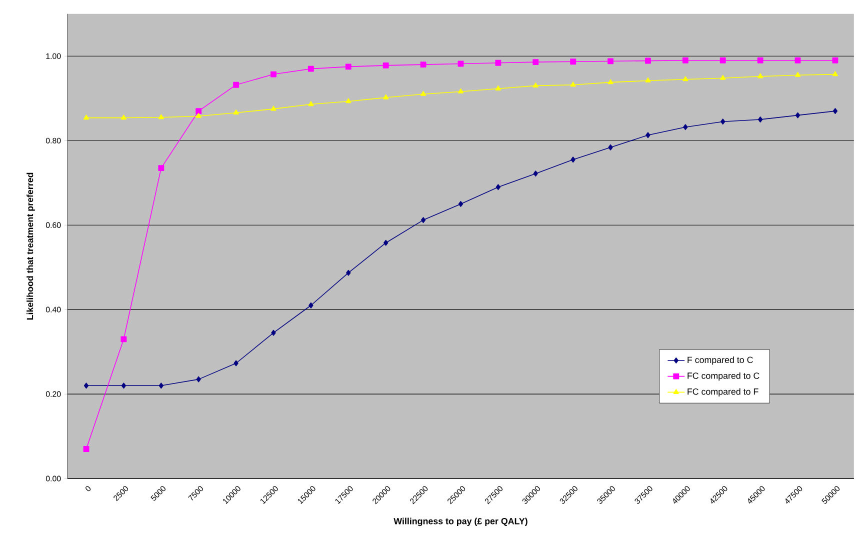 The image size is (860, 551). What do you see at coordinates (724, 376) in the screenshot?
I see `legend-label: FC compared to C` at bounding box center [724, 376].